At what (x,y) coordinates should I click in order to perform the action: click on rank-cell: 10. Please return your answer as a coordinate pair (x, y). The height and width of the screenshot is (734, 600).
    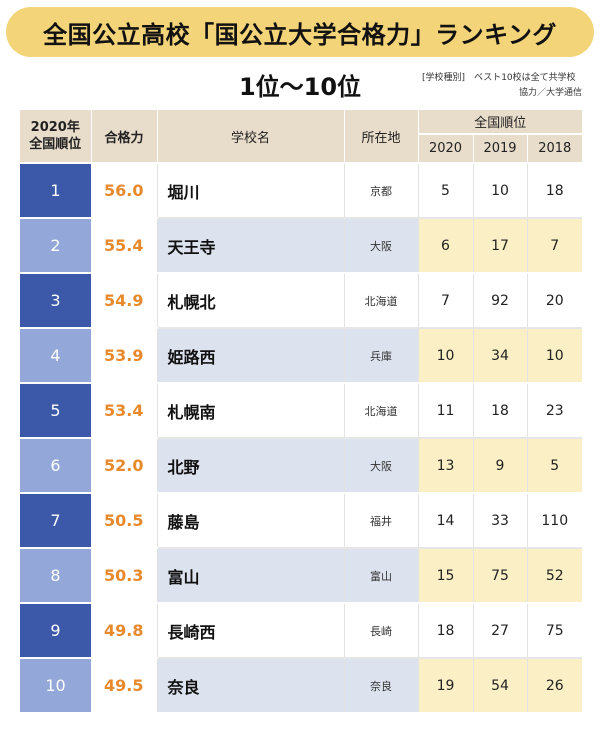
    Looking at the image, I should click on (55, 686).